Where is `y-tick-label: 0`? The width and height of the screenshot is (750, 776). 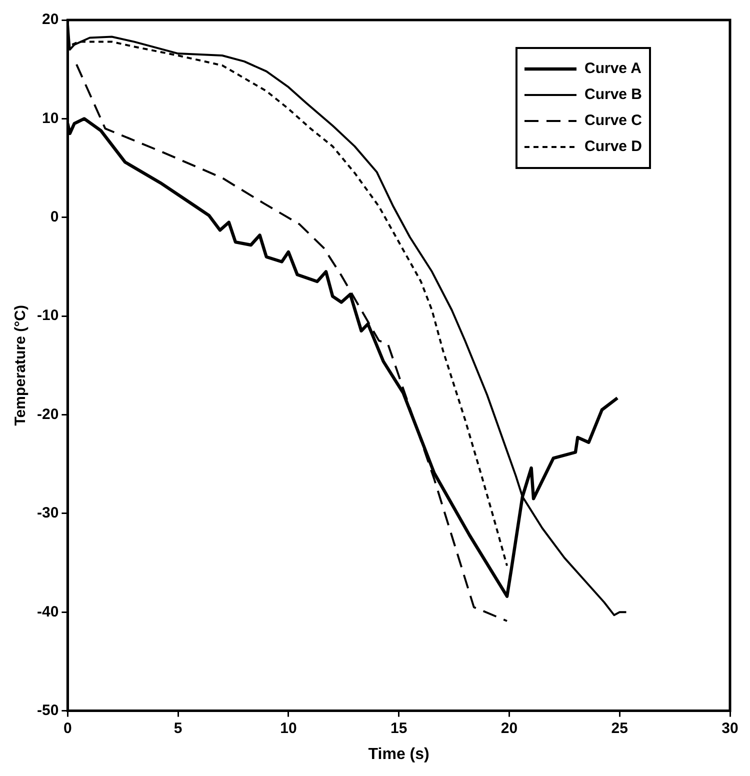 y-tick-label: 0 is located at coordinates (54, 217).